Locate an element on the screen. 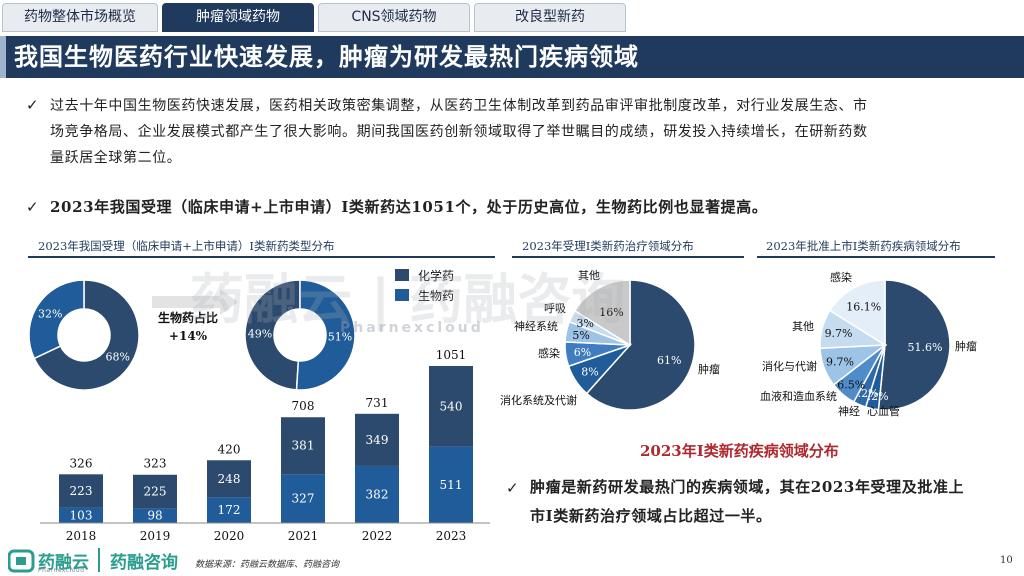  pie1-oncology-slice is located at coordinates (640, 345).